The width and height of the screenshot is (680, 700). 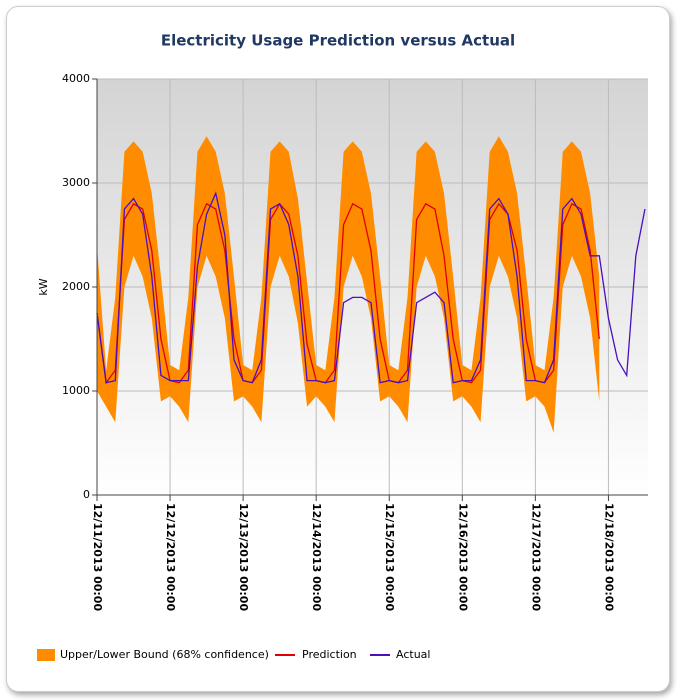 What do you see at coordinates (170, 557) in the screenshot?
I see `x-tick-label: 12/12/2013 00:00` at bounding box center [170, 557].